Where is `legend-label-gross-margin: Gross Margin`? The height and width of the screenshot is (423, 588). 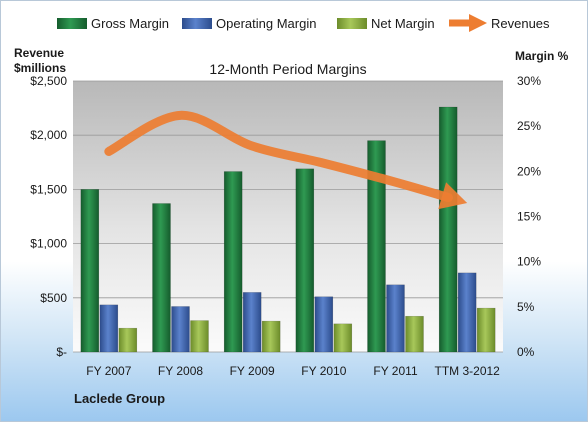
legend-label-gross-margin: Gross Margin is located at coordinates (130, 23).